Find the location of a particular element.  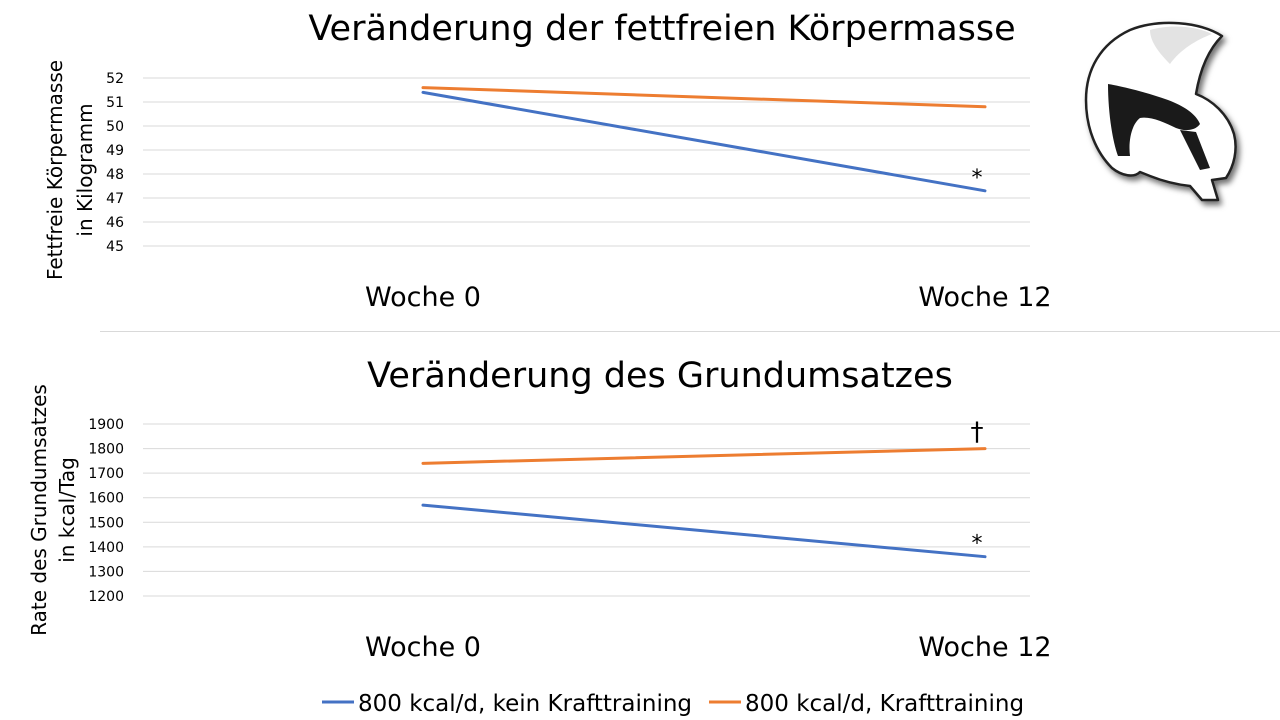

significance-marker: † is located at coordinates (977, 433).